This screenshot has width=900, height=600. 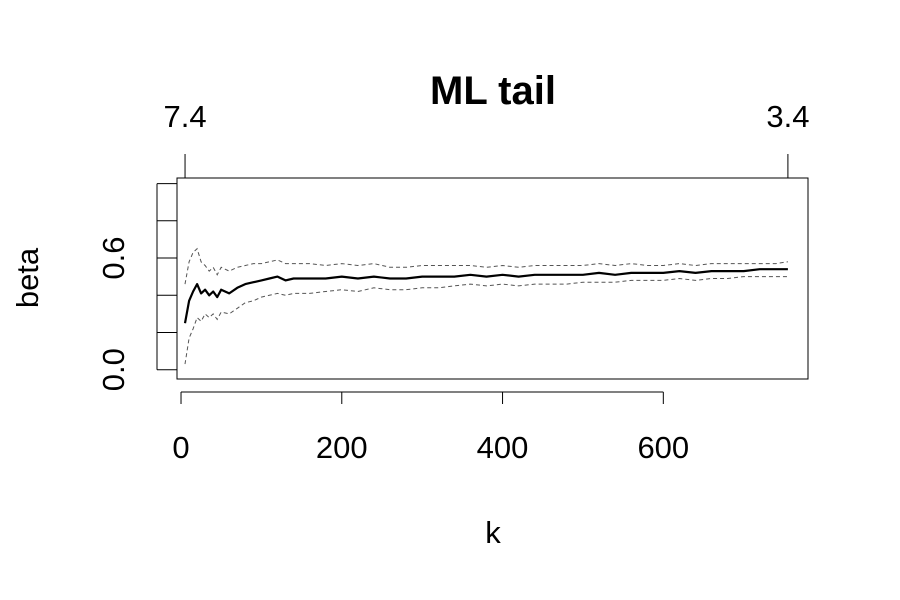 I want to click on x-tick-label-400: 400, so click(x=503, y=447).